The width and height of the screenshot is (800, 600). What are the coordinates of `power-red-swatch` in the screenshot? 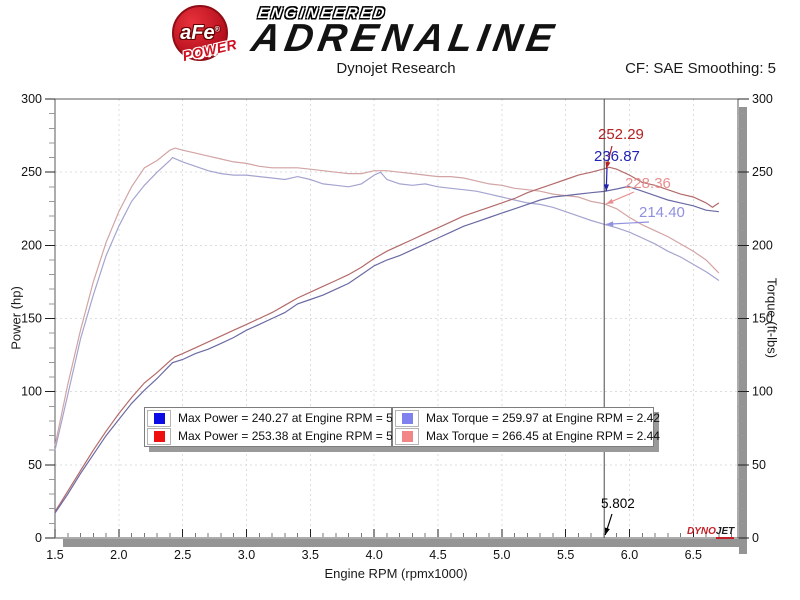 It's located at (159, 436).